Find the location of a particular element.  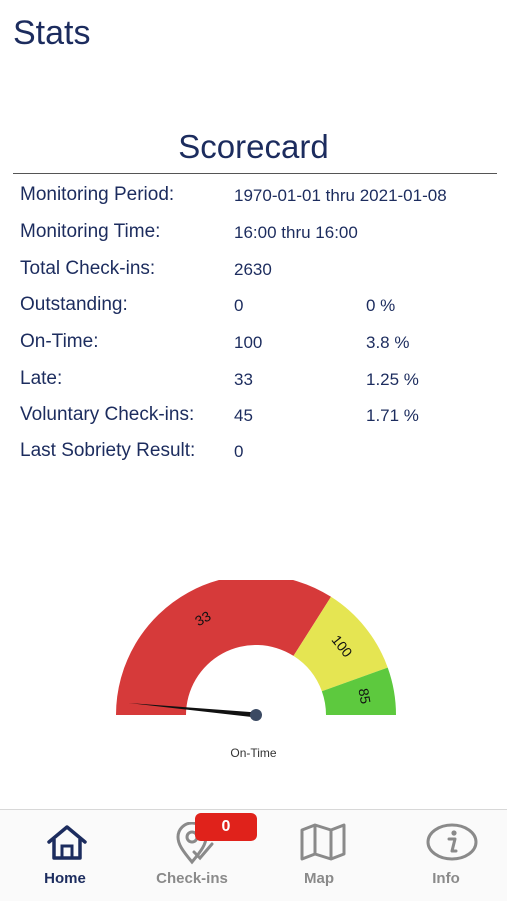

stat-value: 100 is located at coordinates (248, 342).